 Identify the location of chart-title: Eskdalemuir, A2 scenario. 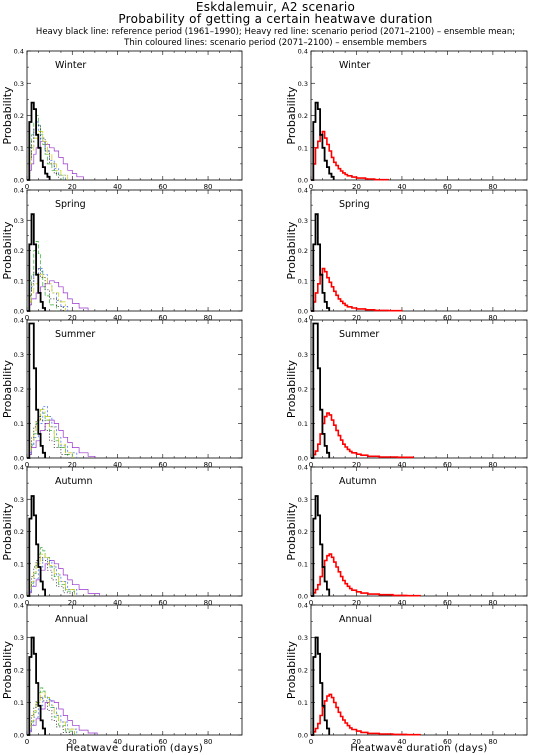
(275, 7).